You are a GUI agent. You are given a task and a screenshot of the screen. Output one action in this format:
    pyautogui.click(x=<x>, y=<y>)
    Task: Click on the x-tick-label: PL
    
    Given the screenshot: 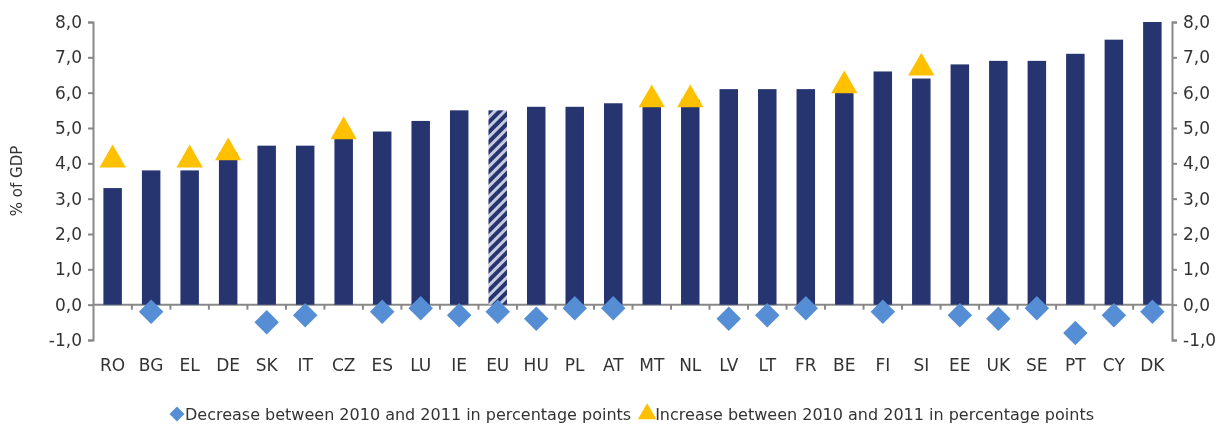 What is the action you would take?
    pyautogui.click(x=575, y=365)
    